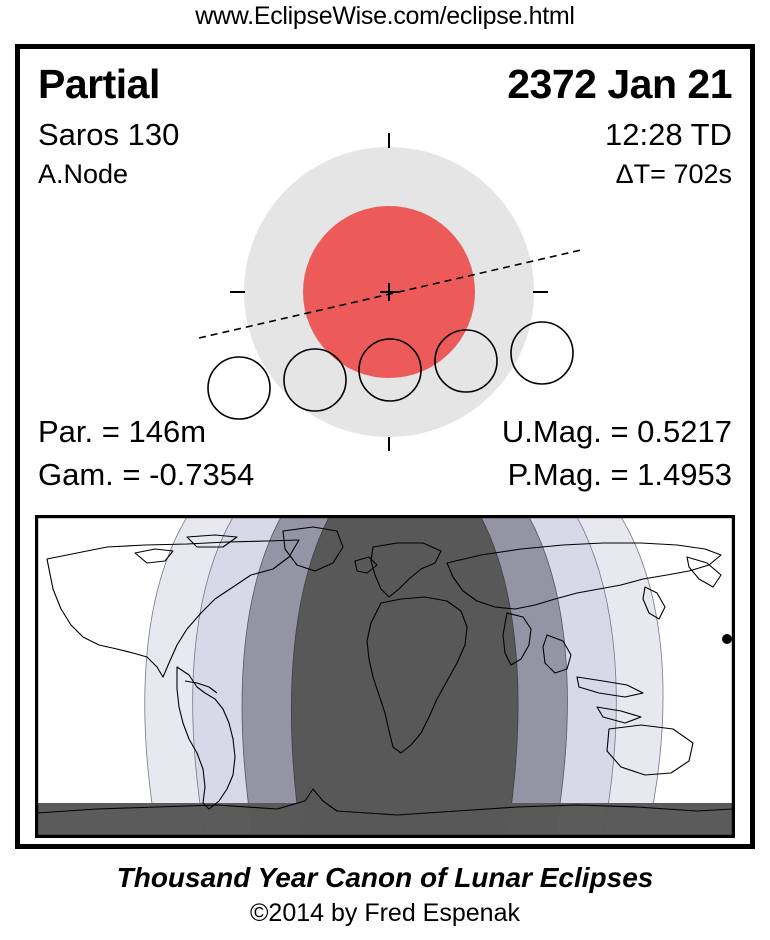 The width and height of the screenshot is (770, 940). What do you see at coordinates (385, 16) in the screenshot?
I see `url-bar: www.EclipseWise.com/eclipse.html` at bounding box center [385, 16].